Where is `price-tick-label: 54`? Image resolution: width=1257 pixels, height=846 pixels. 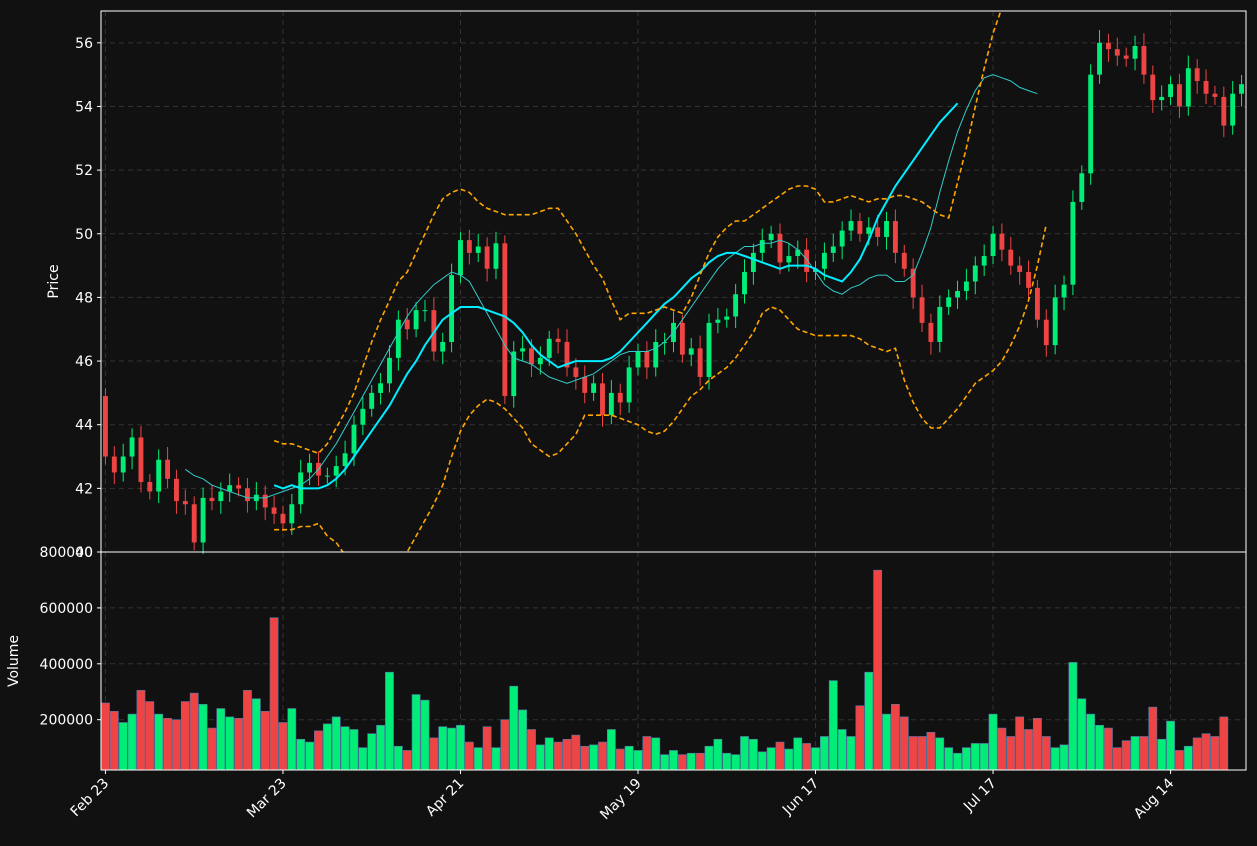
price-tick-label: 54 is located at coordinates (84, 107).